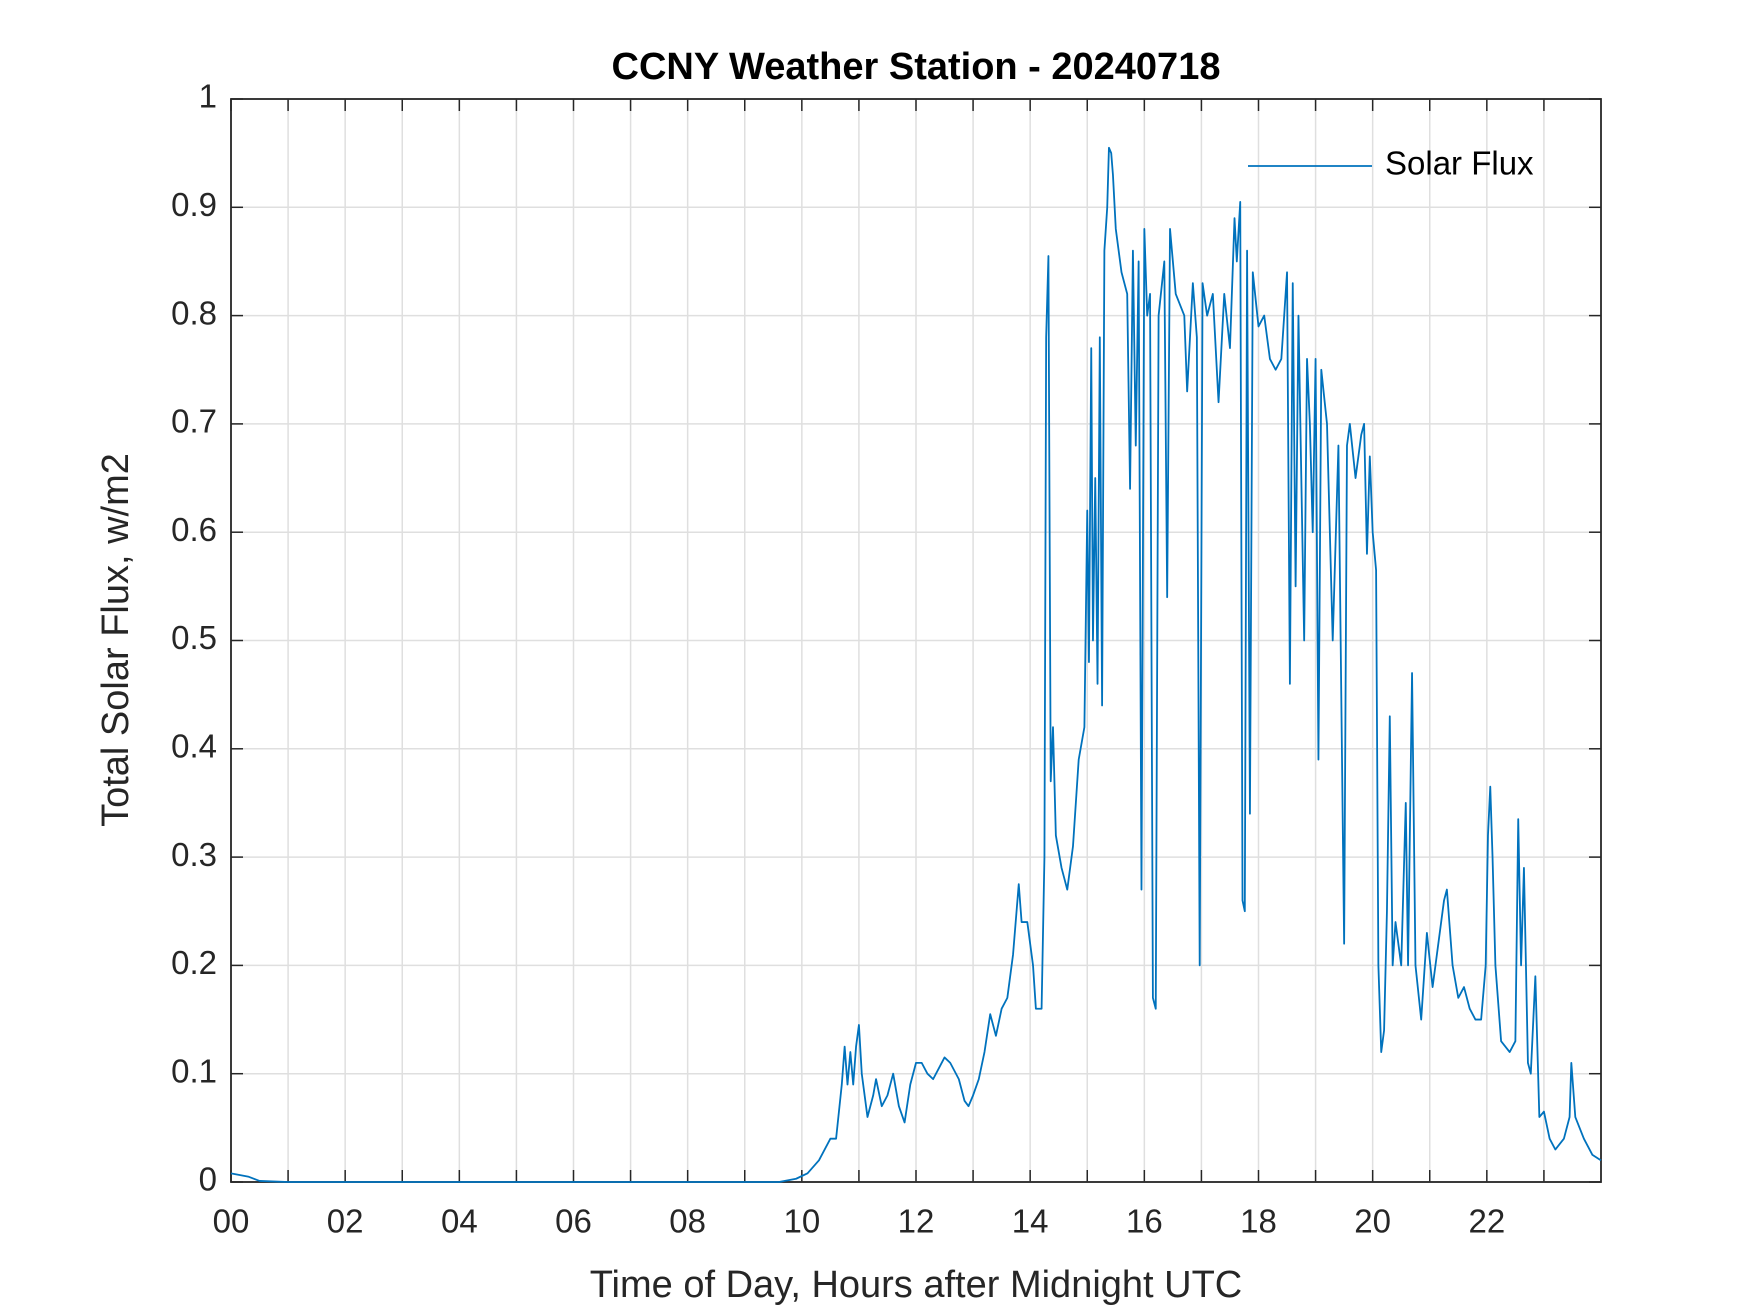  I want to click on y-tick-label: 0.9, so click(194, 204).